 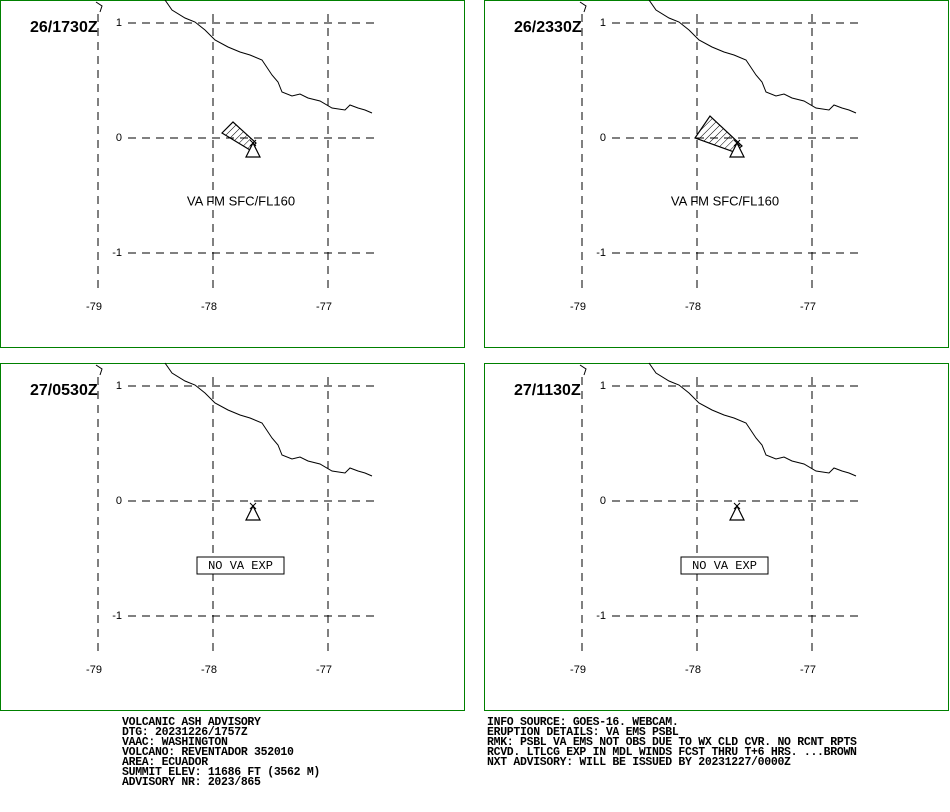 What do you see at coordinates (64, 390) in the screenshot?
I see `valid-time: 27/0530Z` at bounding box center [64, 390].